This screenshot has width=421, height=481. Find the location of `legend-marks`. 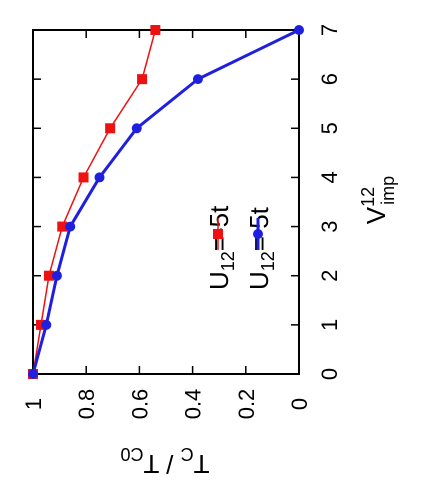

legend-marks is located at coordinates (238, 234).